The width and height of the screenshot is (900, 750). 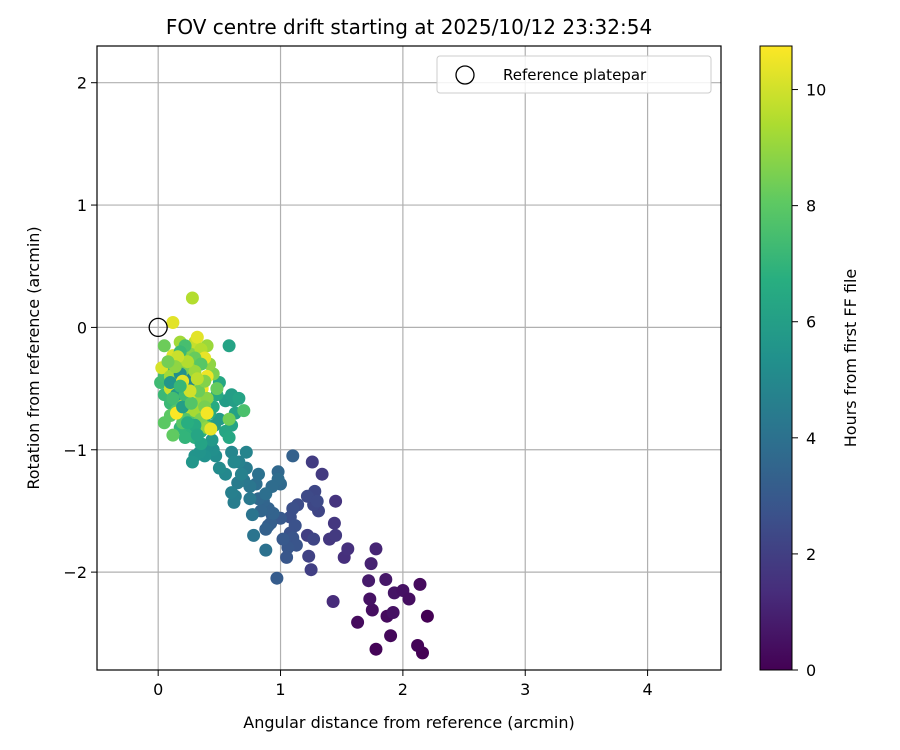 I want to click on y-tick-label: −1, so click(x=75, y=450).